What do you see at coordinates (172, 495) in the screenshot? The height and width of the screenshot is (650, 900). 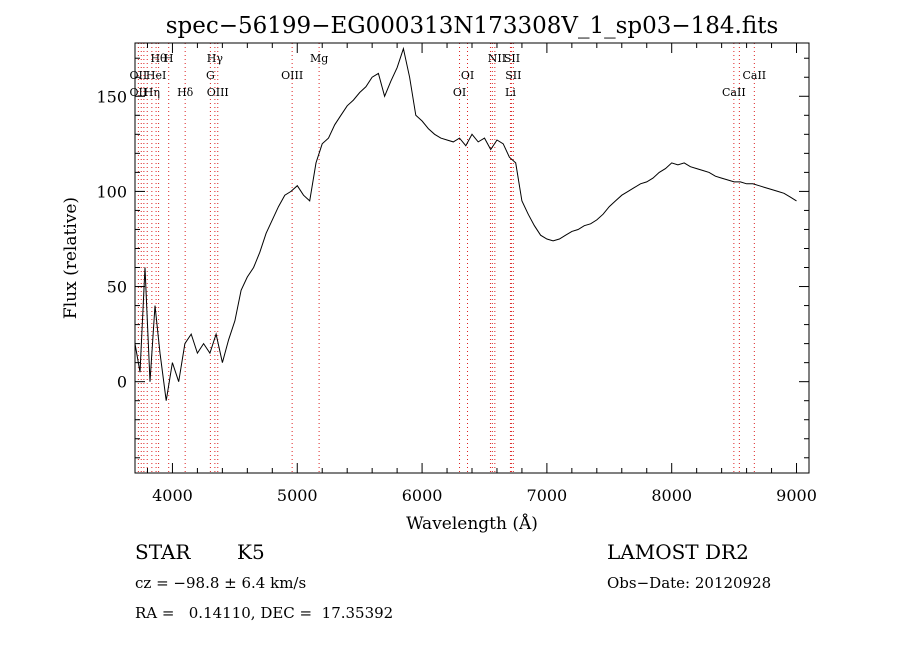 I see `x-tick-label: 4000` at bounding box center [172, 495].